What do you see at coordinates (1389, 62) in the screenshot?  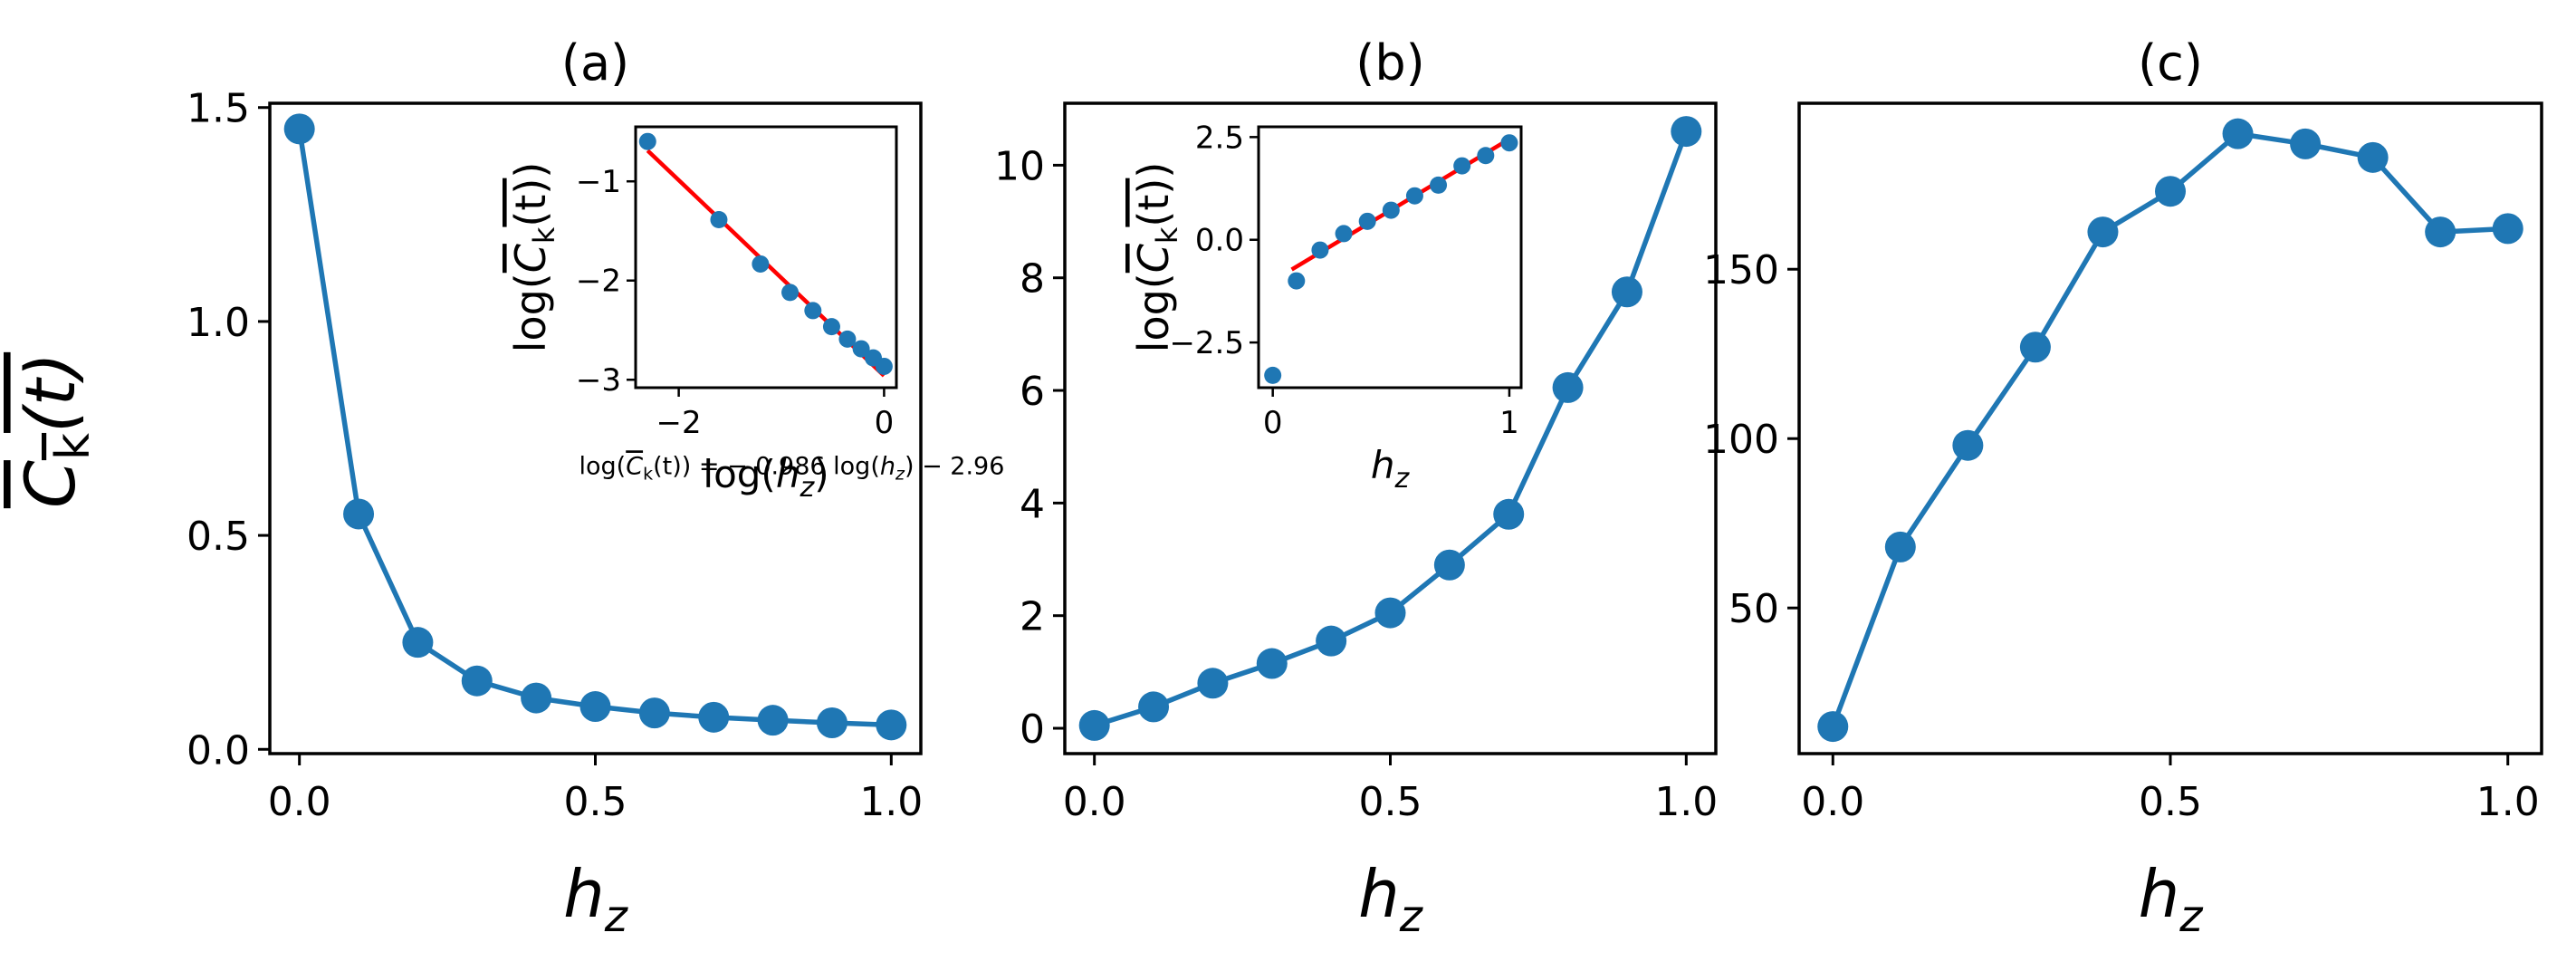 I see `panel-title-b: (b)` at bounding box center [1389, 62].